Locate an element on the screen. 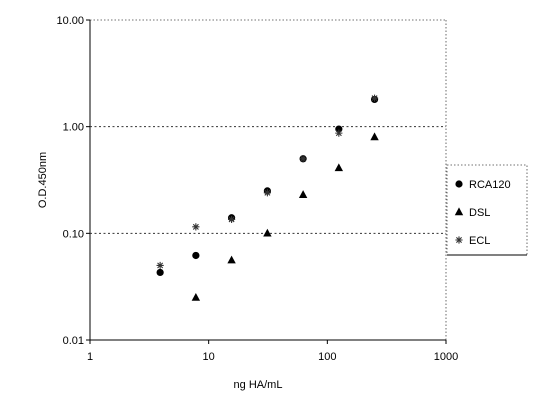  legend-marker-dsl is located at coordinates (459, 211).